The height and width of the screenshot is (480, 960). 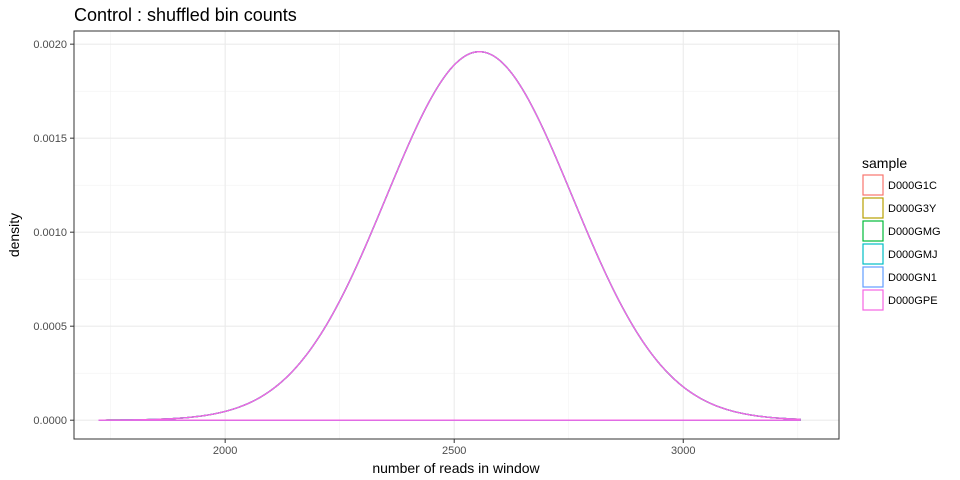 What do you see at coordinates (454, 451) in the screenshot?
I see `x-tick-label: 2500` at bounding box center [454, 451].